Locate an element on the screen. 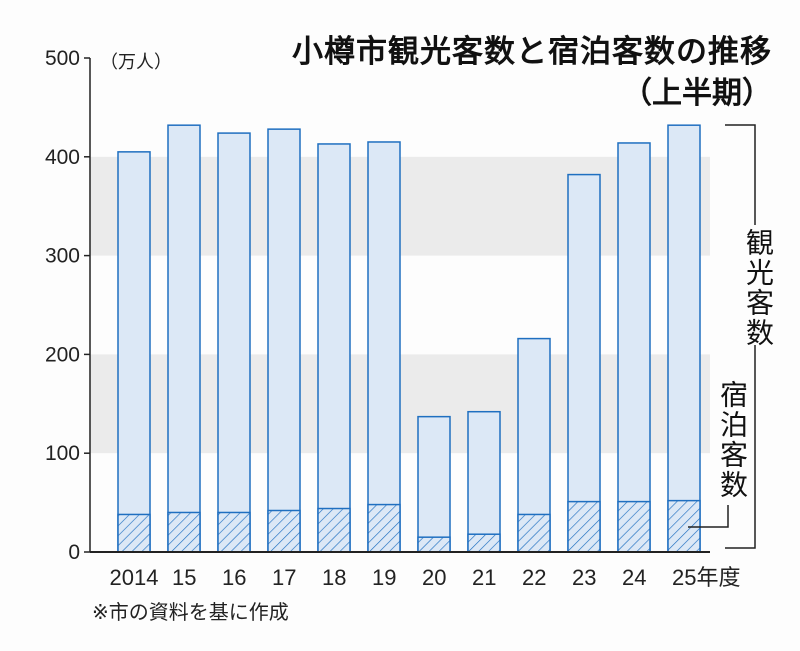 The width and height of the screenshot is (800, 651). x-tick-label: 23 is located at coordinates (584, 577).